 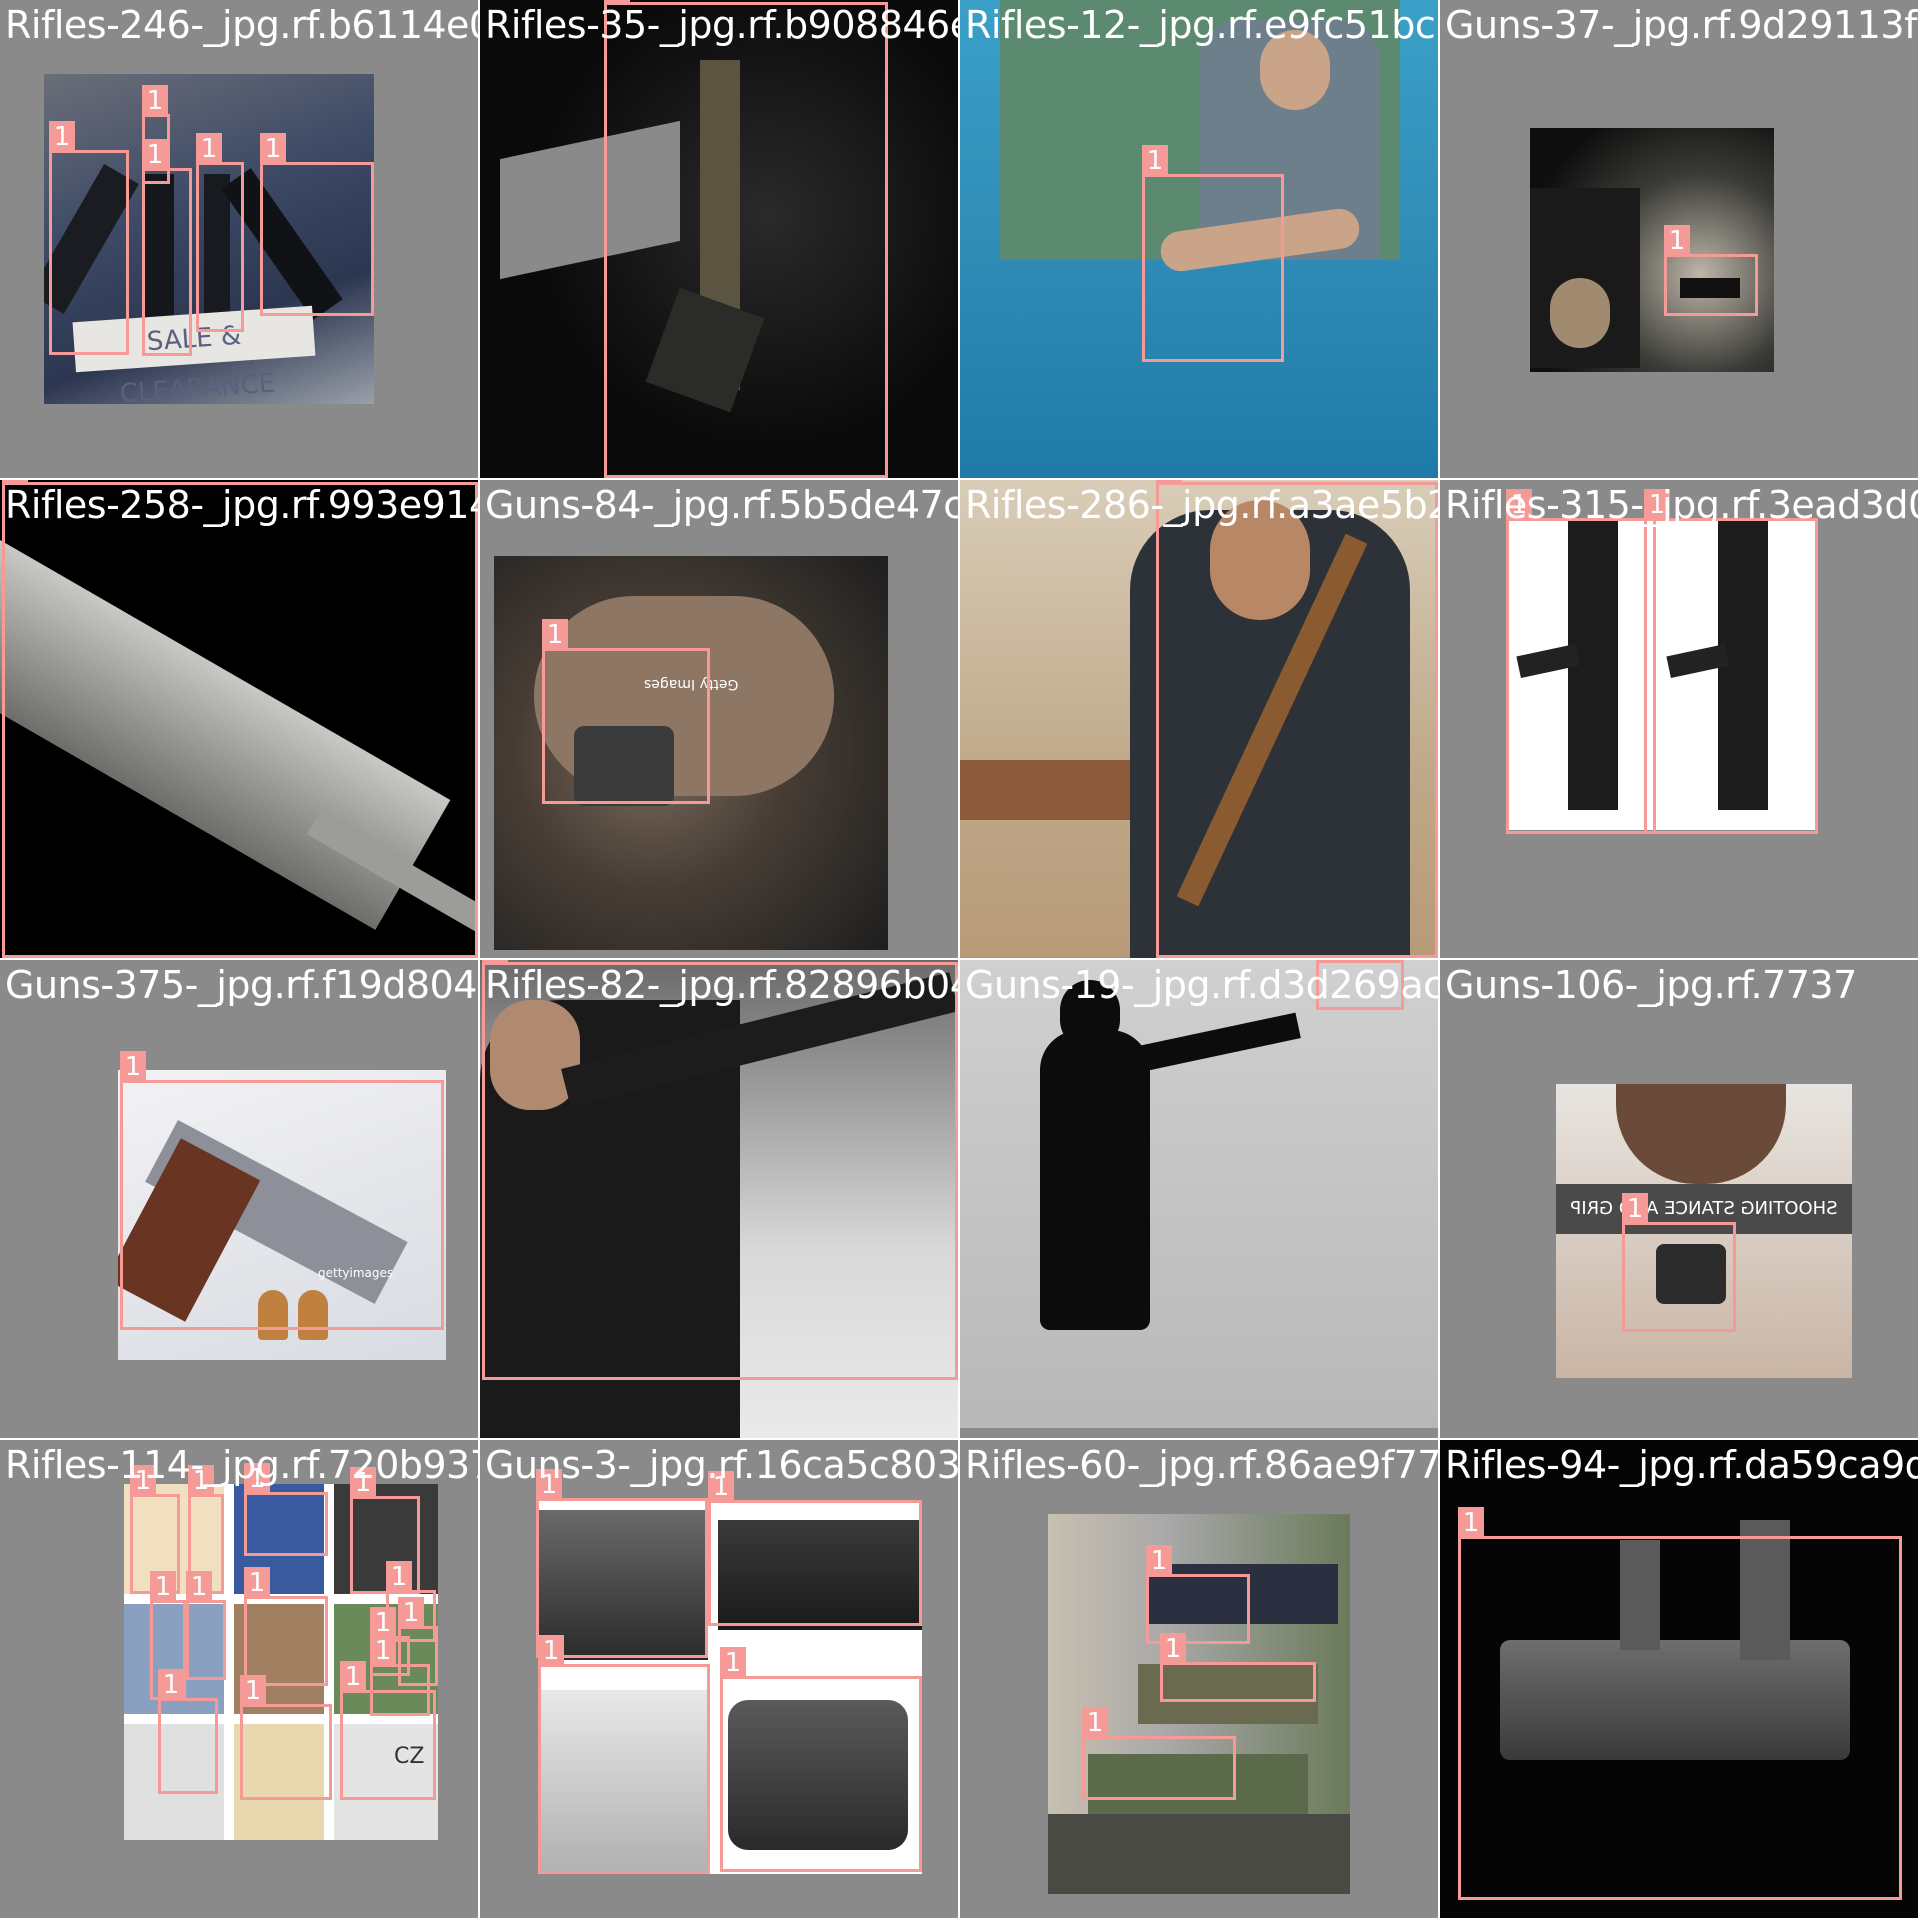 What do you see at coordinates (721, 25) in the screenshot?
I see `tile-caption: Rifles-35-_jpg.rf.b908846ebd009c28e627` at bounding box center [721, 25].